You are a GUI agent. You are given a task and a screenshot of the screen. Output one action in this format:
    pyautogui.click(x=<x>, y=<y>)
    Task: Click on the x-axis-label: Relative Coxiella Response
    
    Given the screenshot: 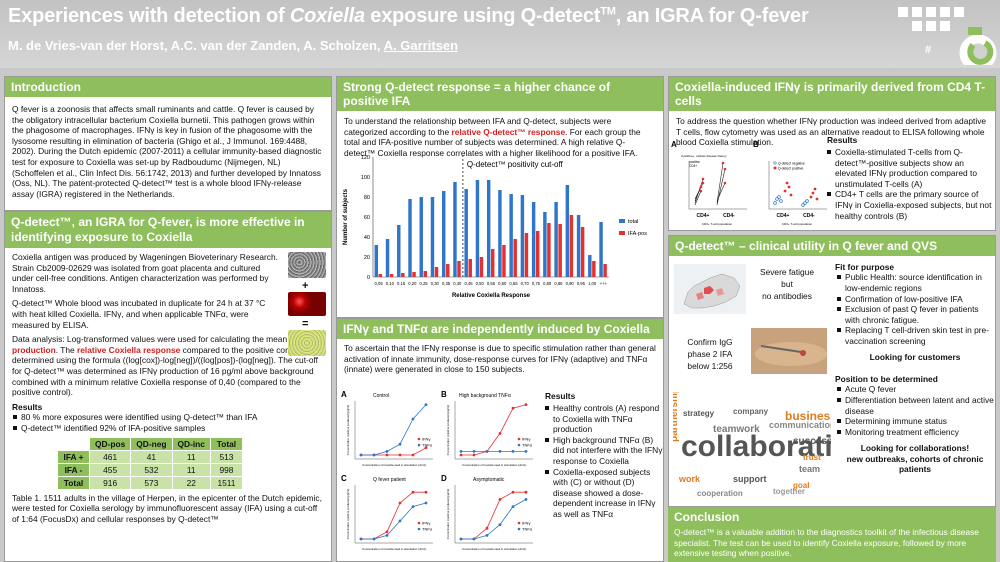 What is the action you would take?
    pyautogui.click(x=491, y=296)
    